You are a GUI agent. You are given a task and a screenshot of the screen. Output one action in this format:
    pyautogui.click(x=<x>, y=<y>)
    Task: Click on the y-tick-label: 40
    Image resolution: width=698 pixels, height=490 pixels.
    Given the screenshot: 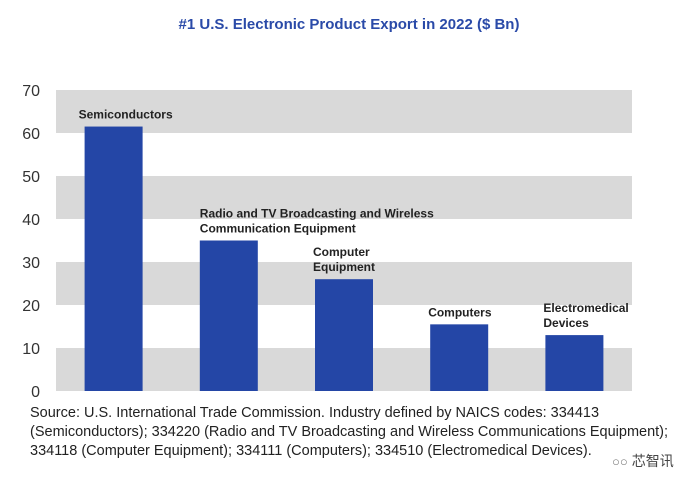 What is the action you would take?
    pyautogui.click(x=31, y=220)
    